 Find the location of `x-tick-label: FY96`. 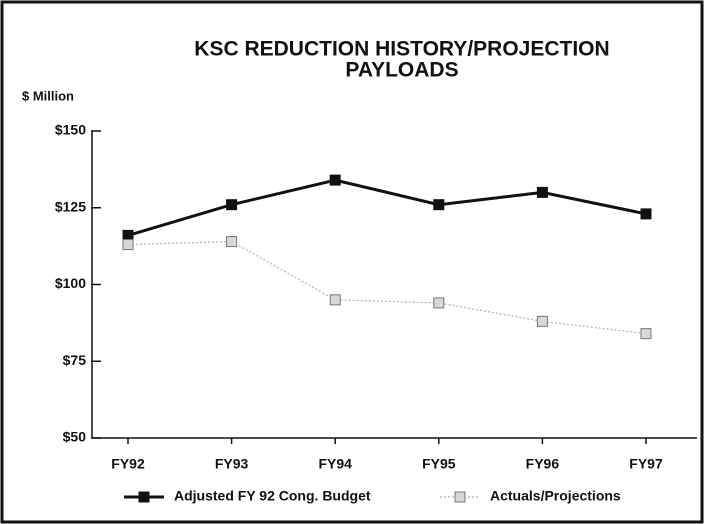

x-tick-label: FY96 is located at coordinates (543, 464).